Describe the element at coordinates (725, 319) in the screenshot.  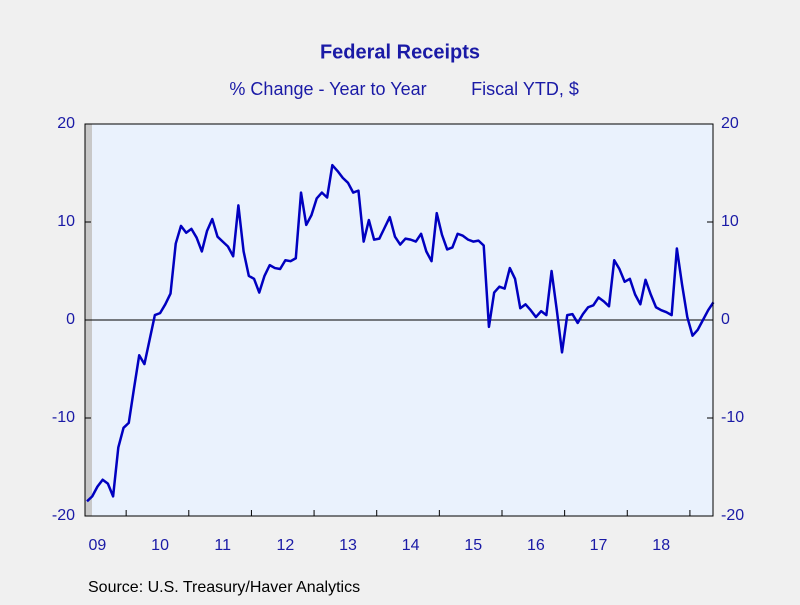
I see `y2-tick-label: 0` at that location.